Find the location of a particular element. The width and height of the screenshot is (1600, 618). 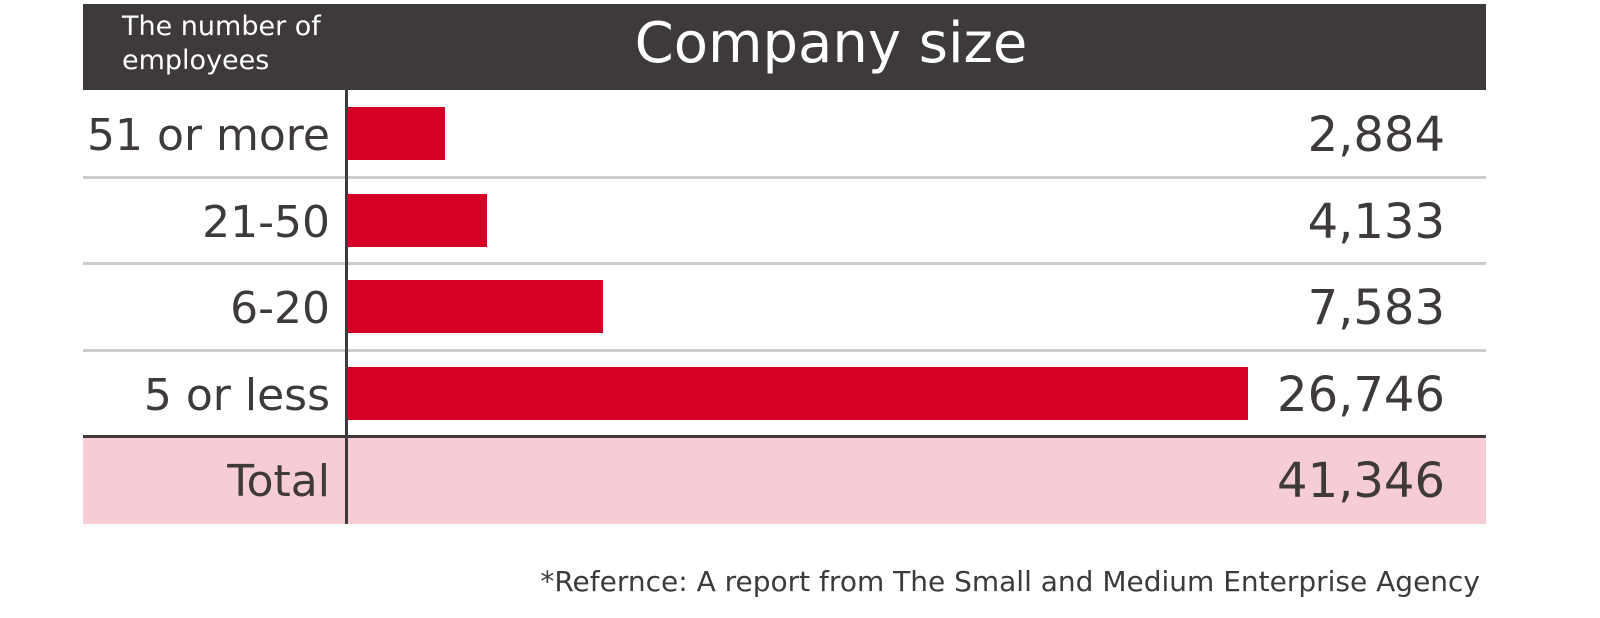

value-label: 26,746 is located at coordinates (1361, 394).